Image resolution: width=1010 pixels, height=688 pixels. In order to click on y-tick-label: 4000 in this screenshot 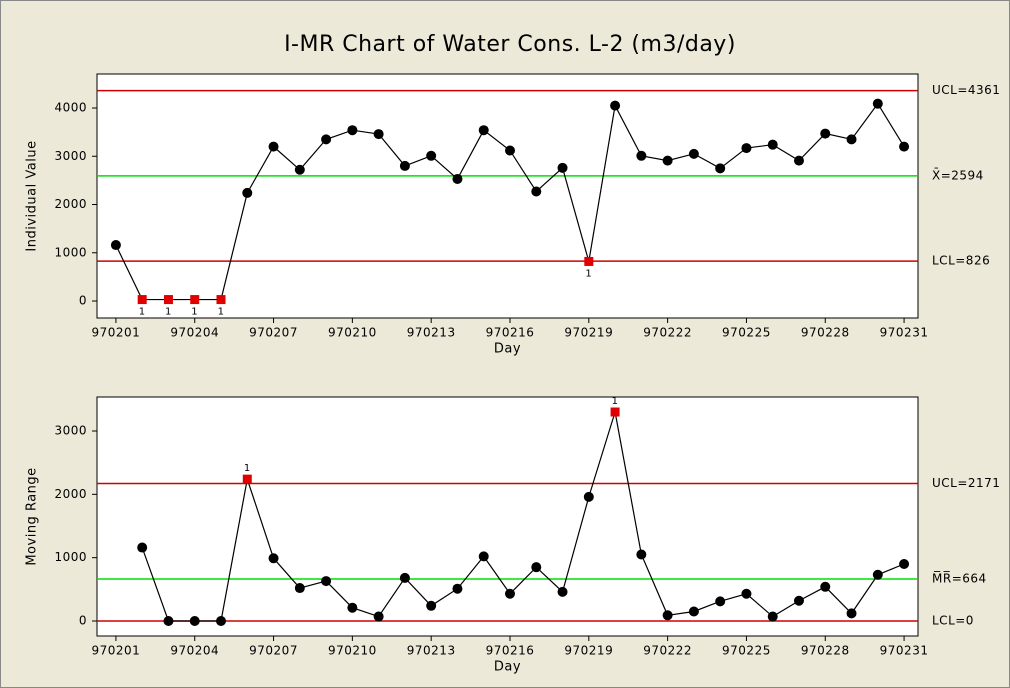, I will do `click(70, 108)`.